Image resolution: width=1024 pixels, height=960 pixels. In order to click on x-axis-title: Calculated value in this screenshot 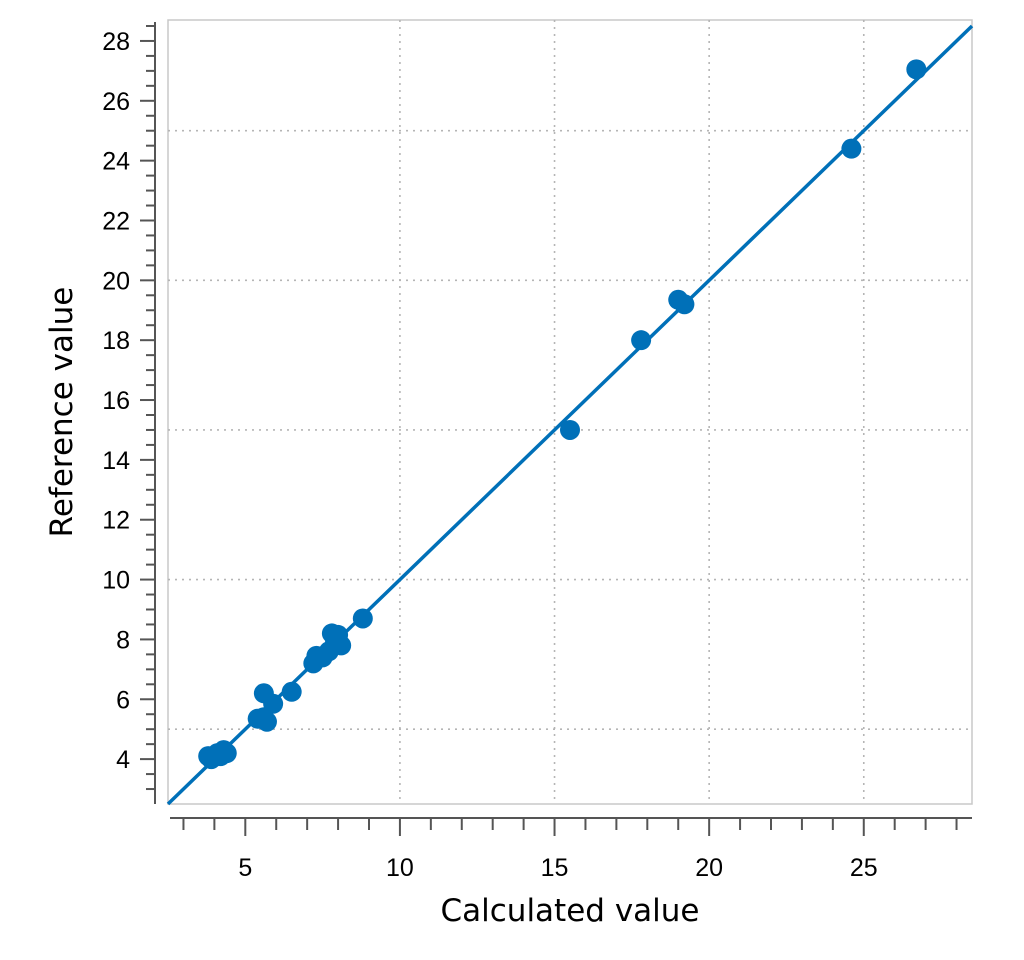, I will do `click(570, 911)`.